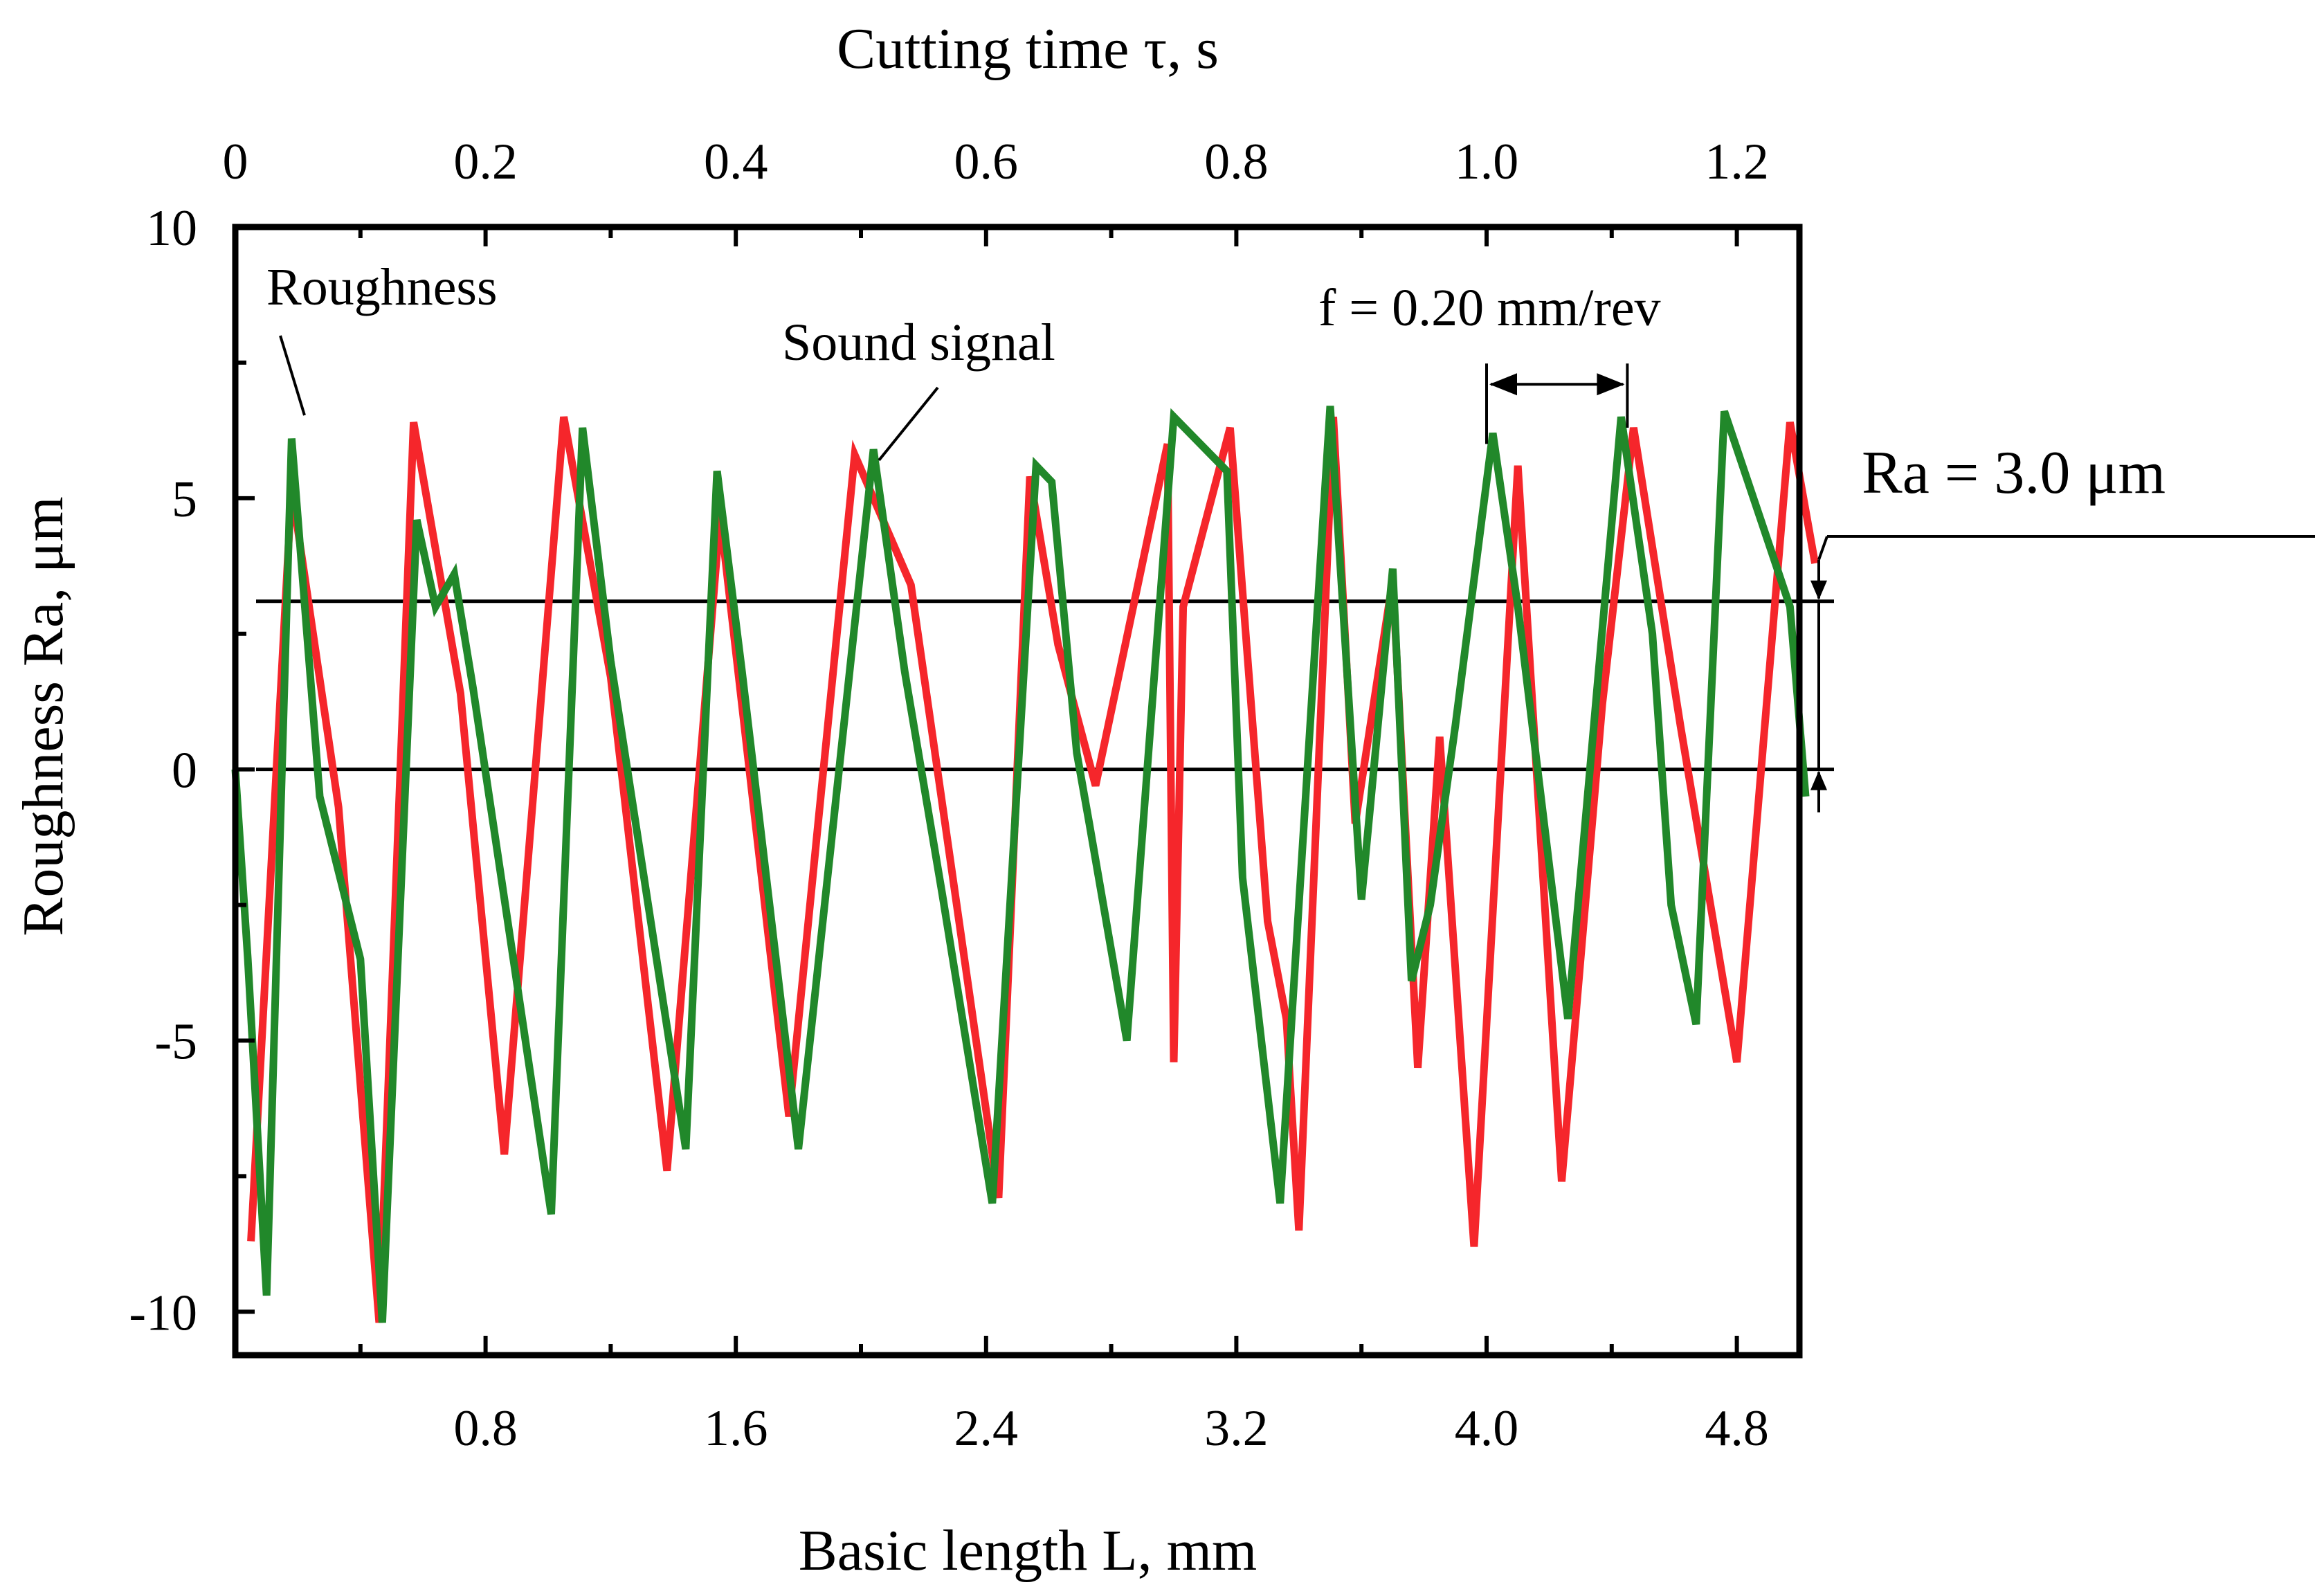  Describe the element at coordinates (184, 499) in the screenshot. I see `y-tick-label: 5` at that location.